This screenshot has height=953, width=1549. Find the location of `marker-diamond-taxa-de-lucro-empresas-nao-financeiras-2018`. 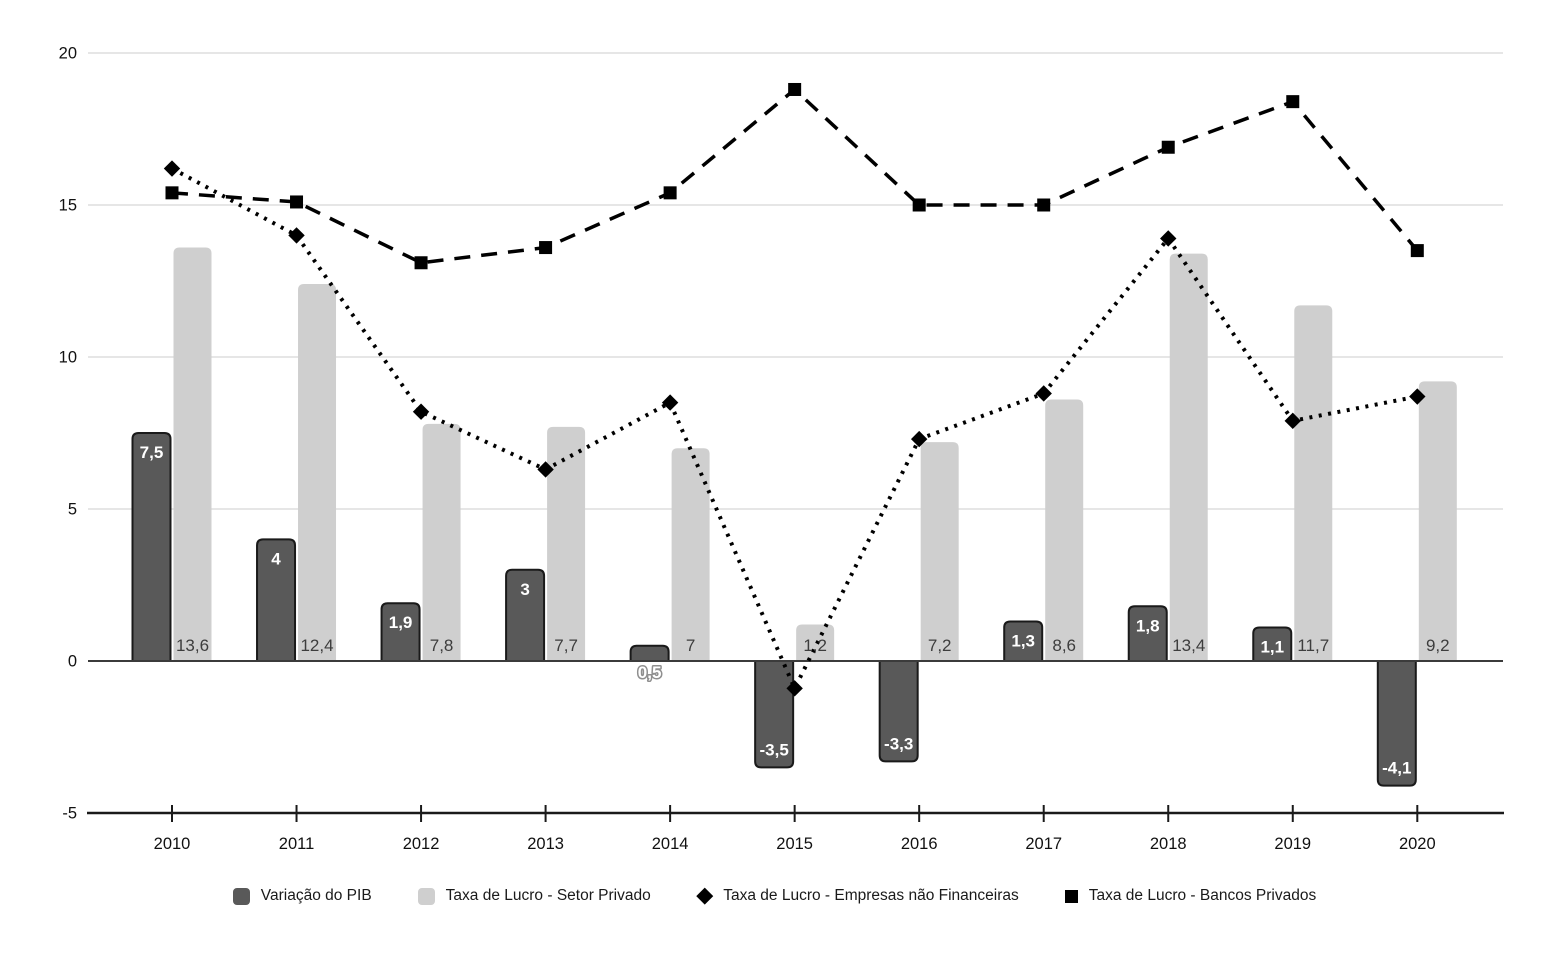

marker-diamond-taxa-de-lucro-empresas-nao-financeiras-2018 is located at coordinates (1168, 238).